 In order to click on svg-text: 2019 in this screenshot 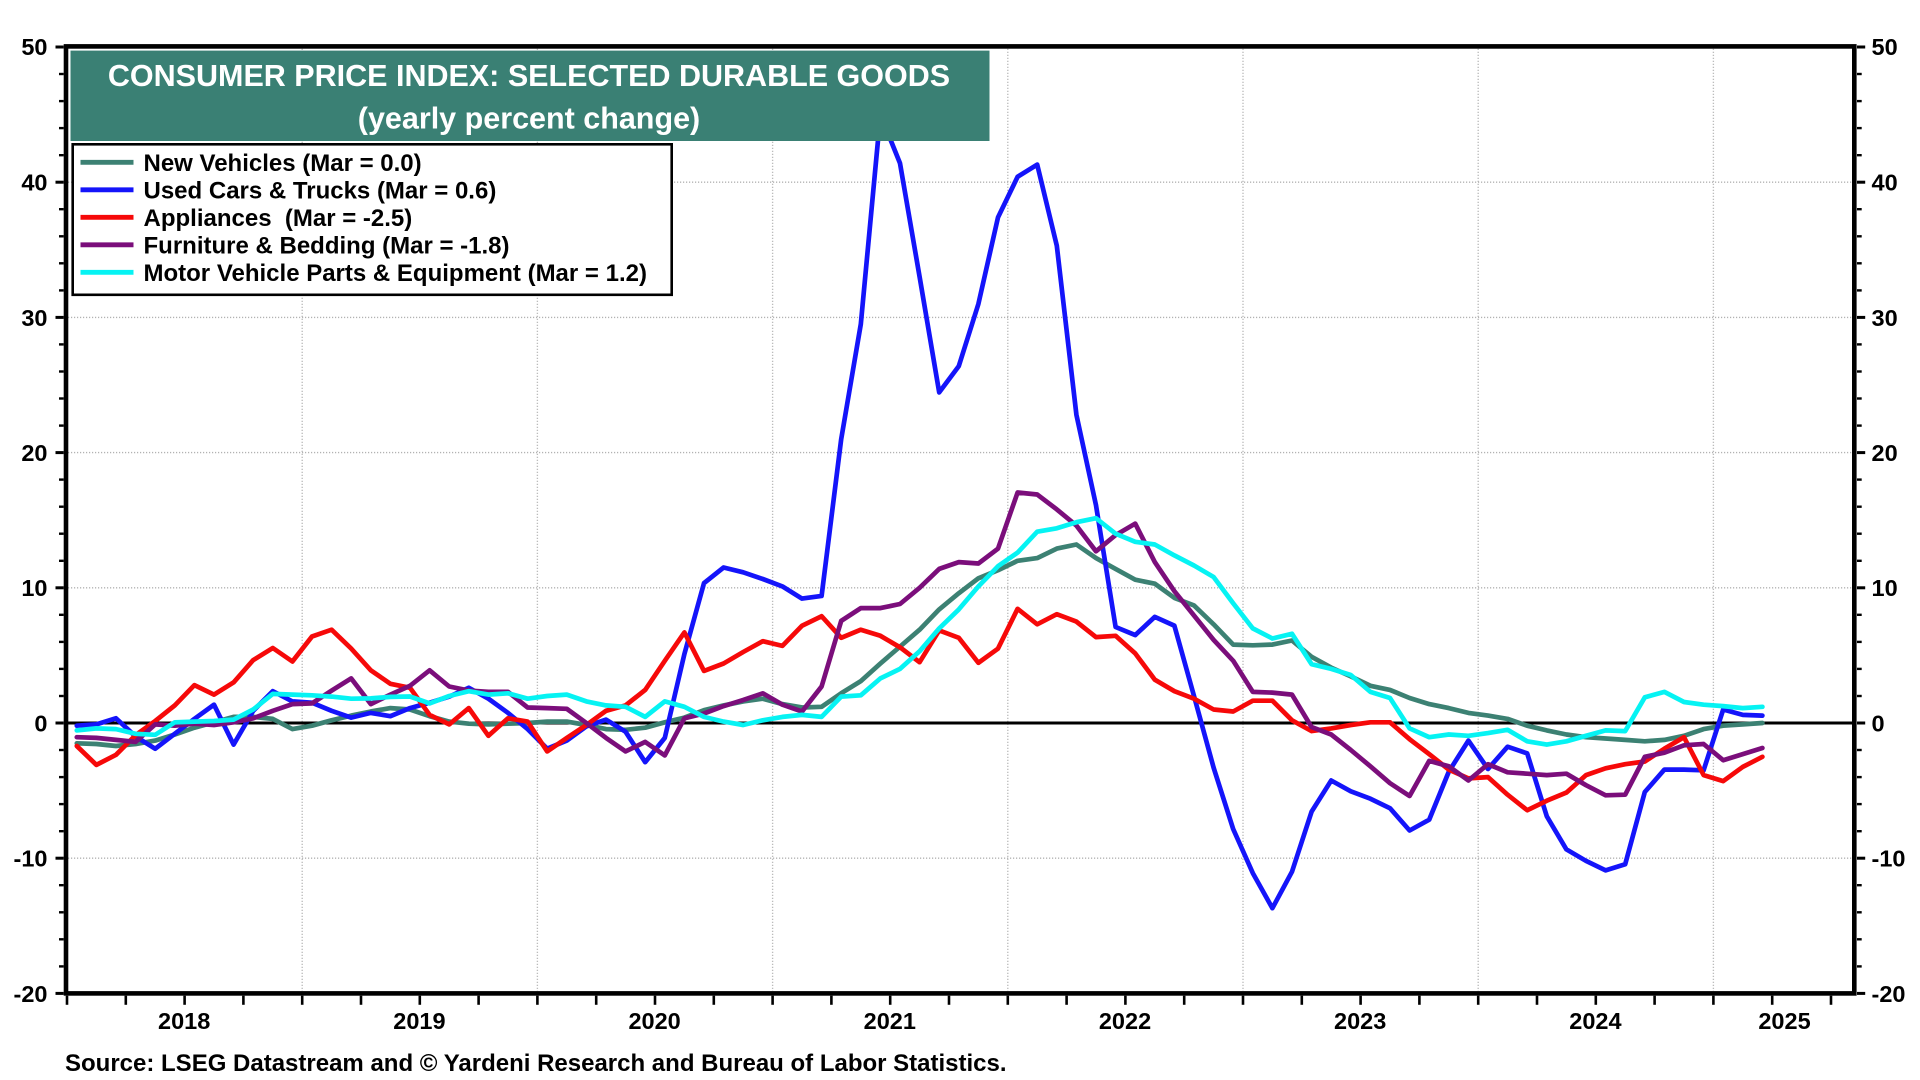, I will do `click(419, 1021)`.